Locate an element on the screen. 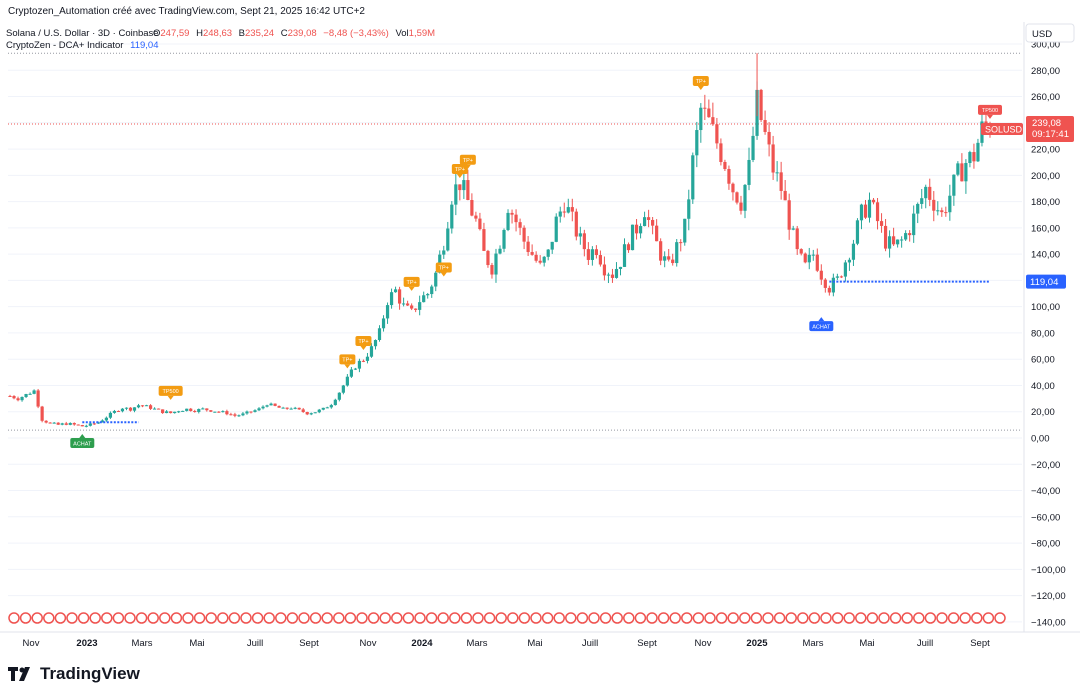 The image size is (1080, 696). signal-tp: TP+ is located at coordinates (443, 269).